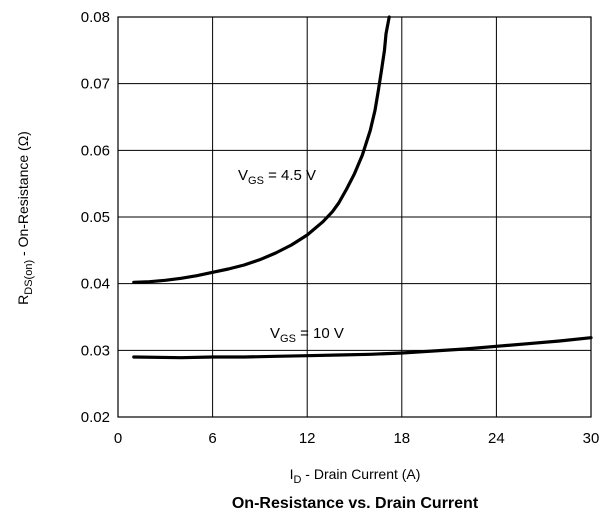 The height and width of the screenshot is (523, 605). Describe the element at coordinates (277, 177) in the screenshot. I see `series-label-vgs-4-5: VGS = 4.5 V` at that location.